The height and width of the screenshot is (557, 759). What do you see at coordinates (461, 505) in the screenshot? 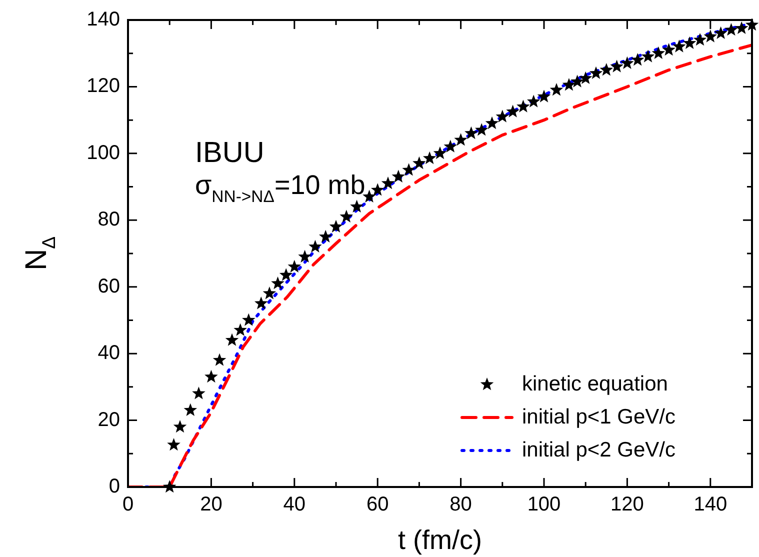
I see `x-tick-label: 80` at bounding box center [461, 505].